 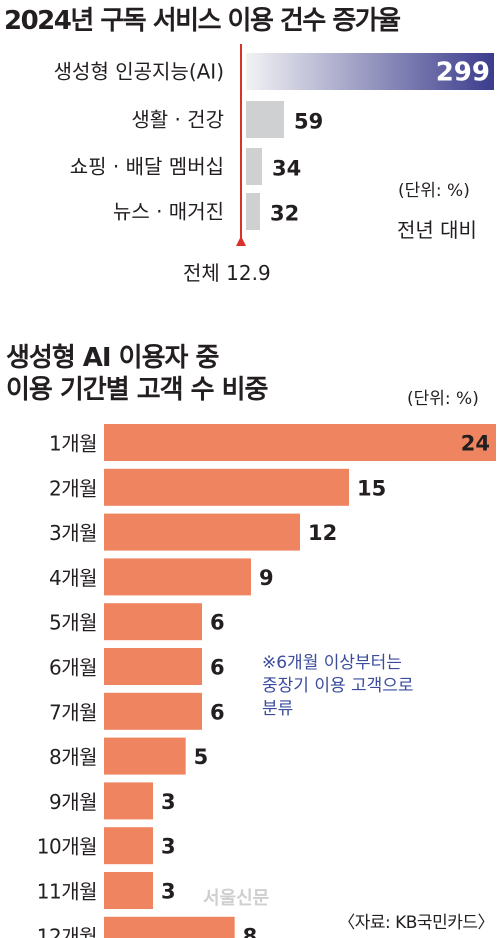 I want to click on watermark: 서울신문, so click(x=236, y=898).